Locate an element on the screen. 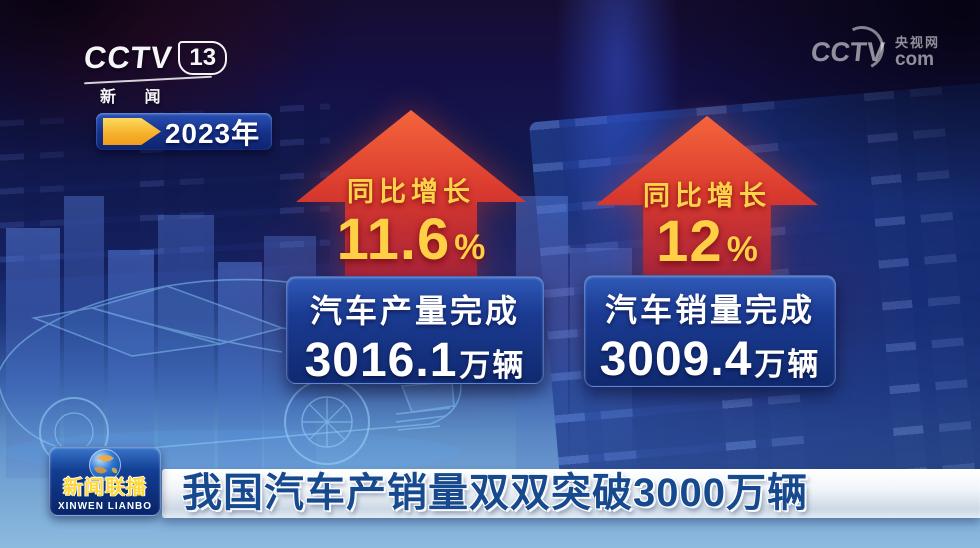  headline-bar: 我国汽车产销量双双突破3000万辆 is located at coordinates (571, 493).